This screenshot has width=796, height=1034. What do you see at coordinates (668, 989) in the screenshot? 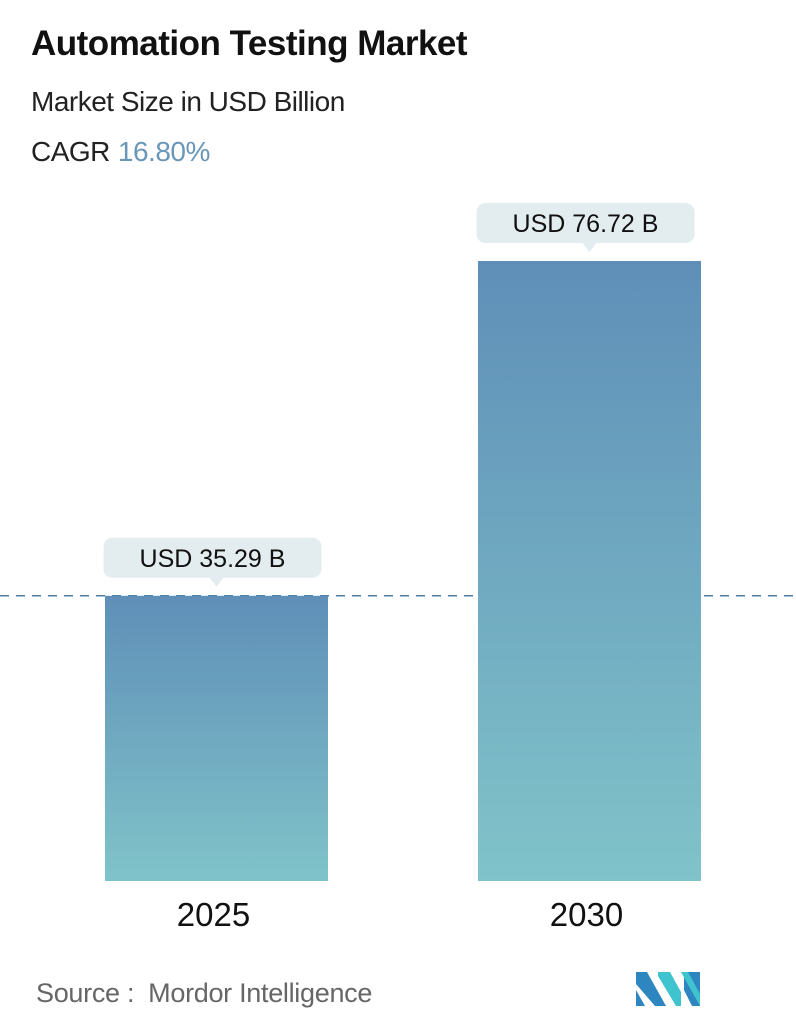
I see `mordor-intelligence-logo` at bounding box center [668, 989].